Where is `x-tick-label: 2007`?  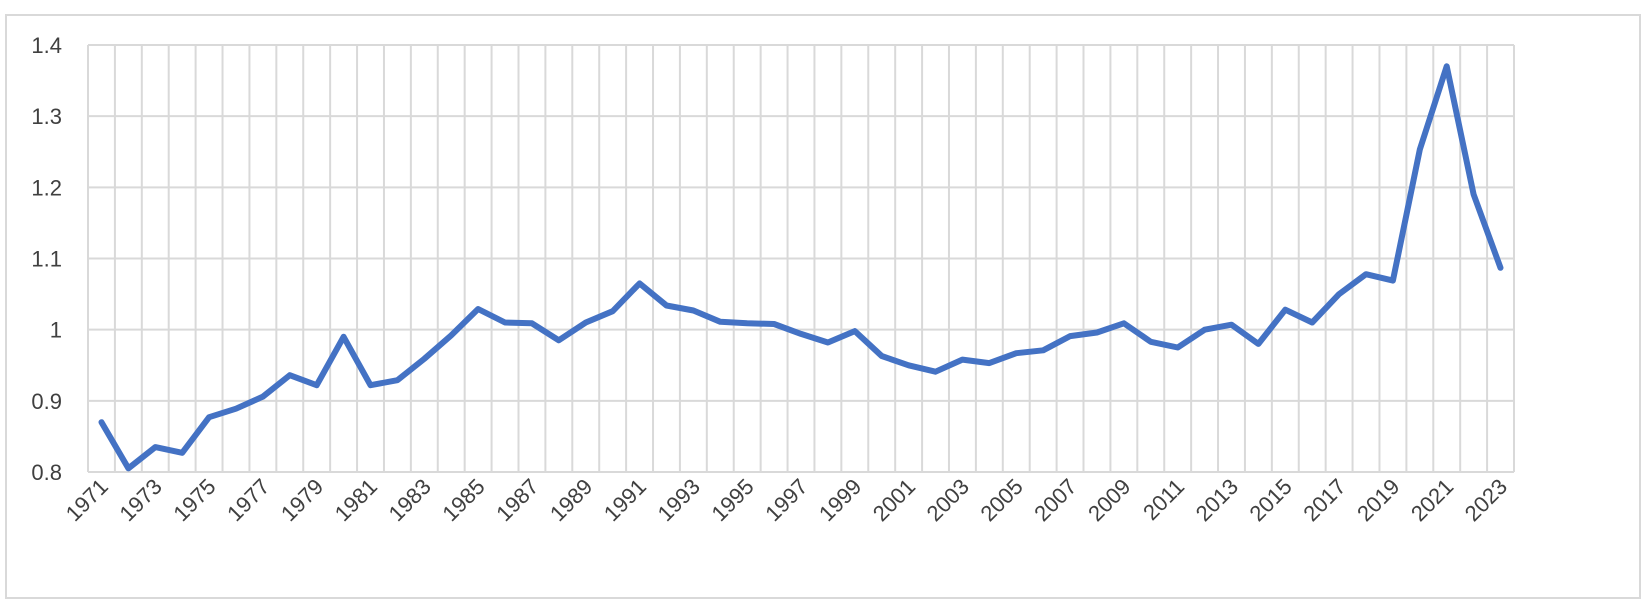 x-tick-label: 2007 is located at coordinates (1055, 500).